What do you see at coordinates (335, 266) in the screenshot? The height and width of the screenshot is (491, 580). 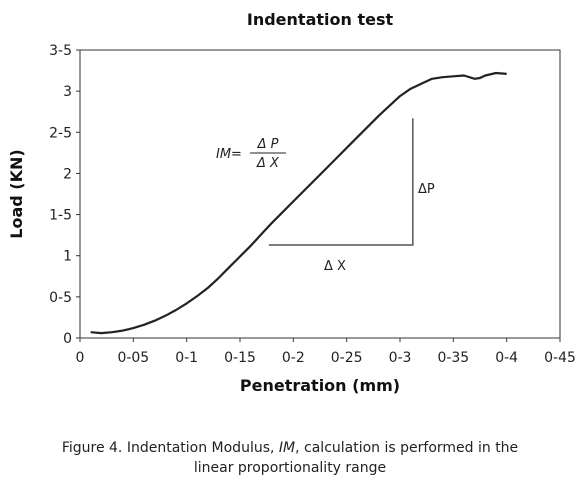 I see `delta-x-label: Δ X` at bounding box center [335, 266].